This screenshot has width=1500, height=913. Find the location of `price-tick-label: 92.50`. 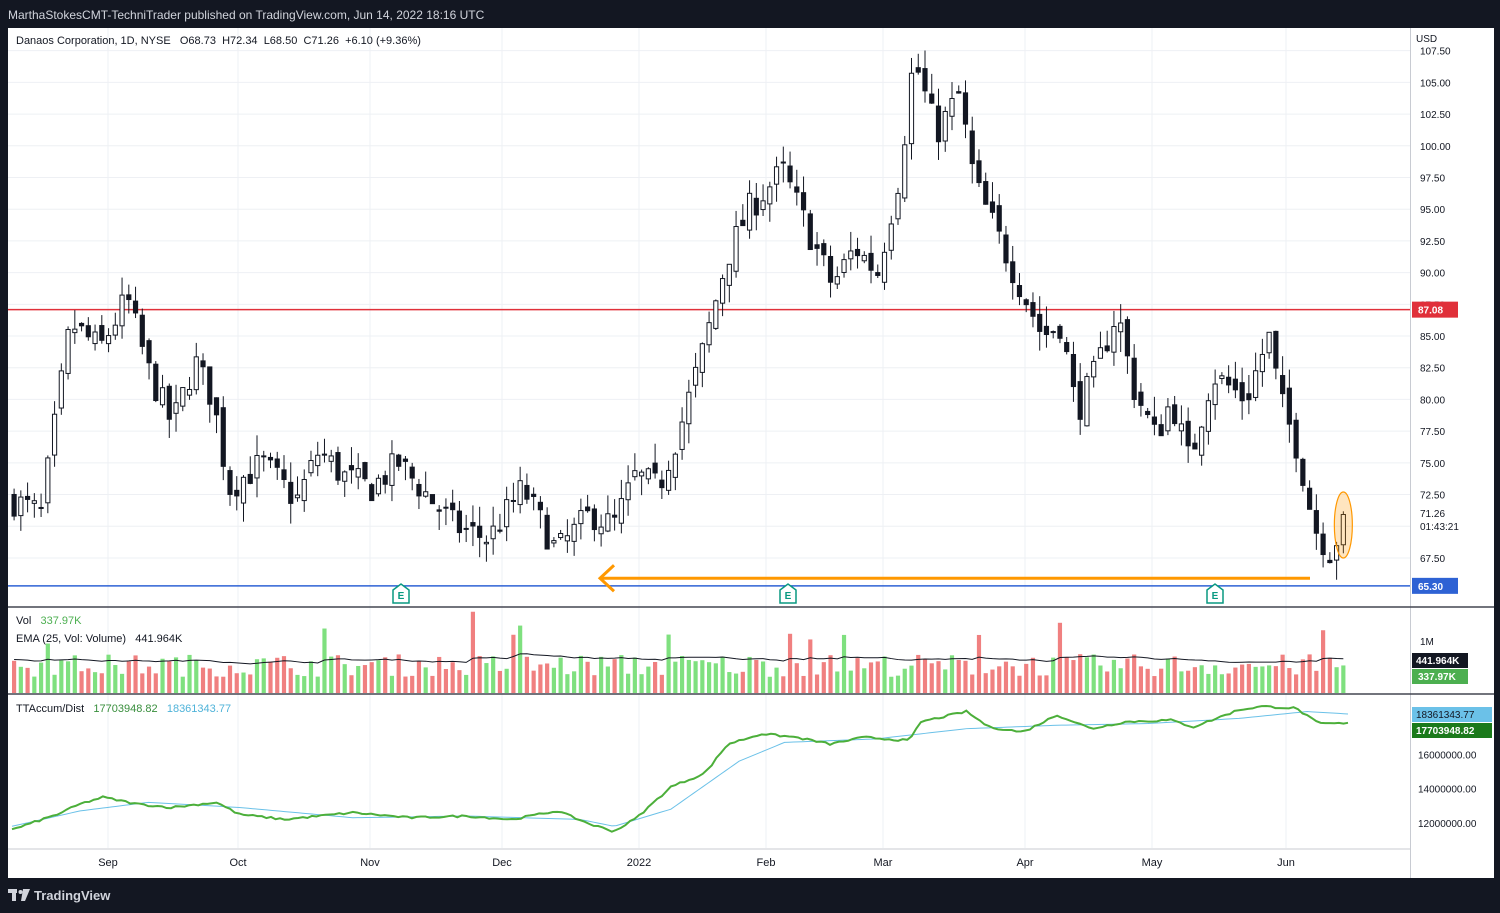

price-tick-label: 92.50 is located at coordinates (1432, 242).